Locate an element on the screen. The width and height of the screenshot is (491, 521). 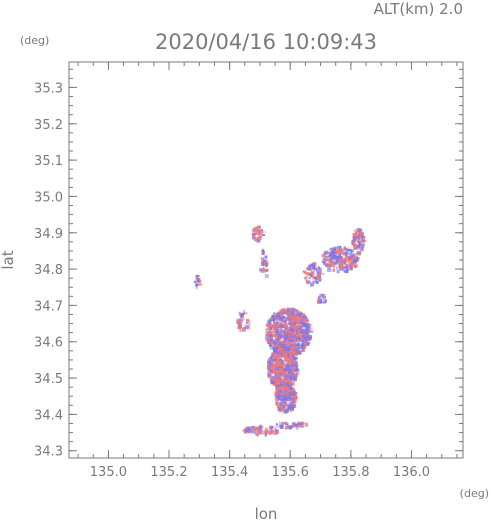
x-axis-unit: (deg) is located at coordinates (474, 493).